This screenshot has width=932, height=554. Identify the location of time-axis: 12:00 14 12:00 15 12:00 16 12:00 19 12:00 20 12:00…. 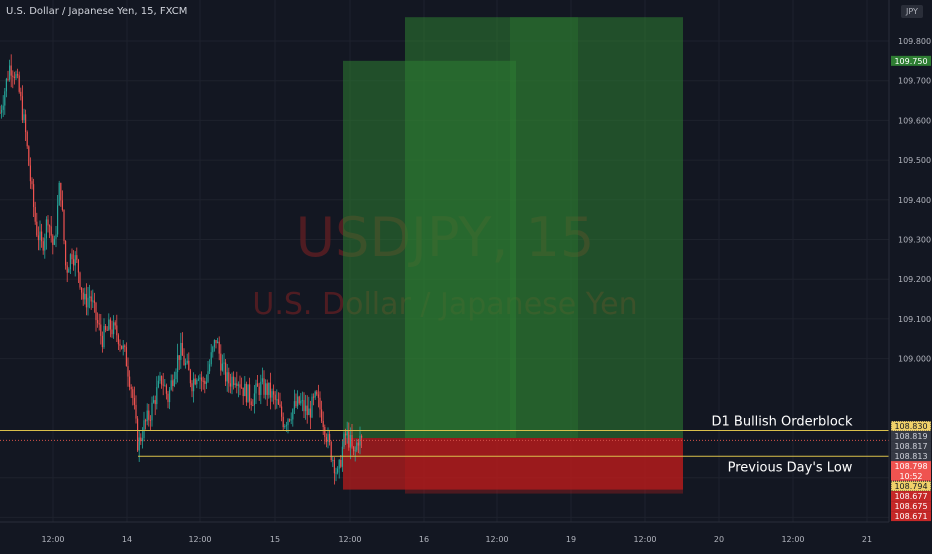
(444, 532).